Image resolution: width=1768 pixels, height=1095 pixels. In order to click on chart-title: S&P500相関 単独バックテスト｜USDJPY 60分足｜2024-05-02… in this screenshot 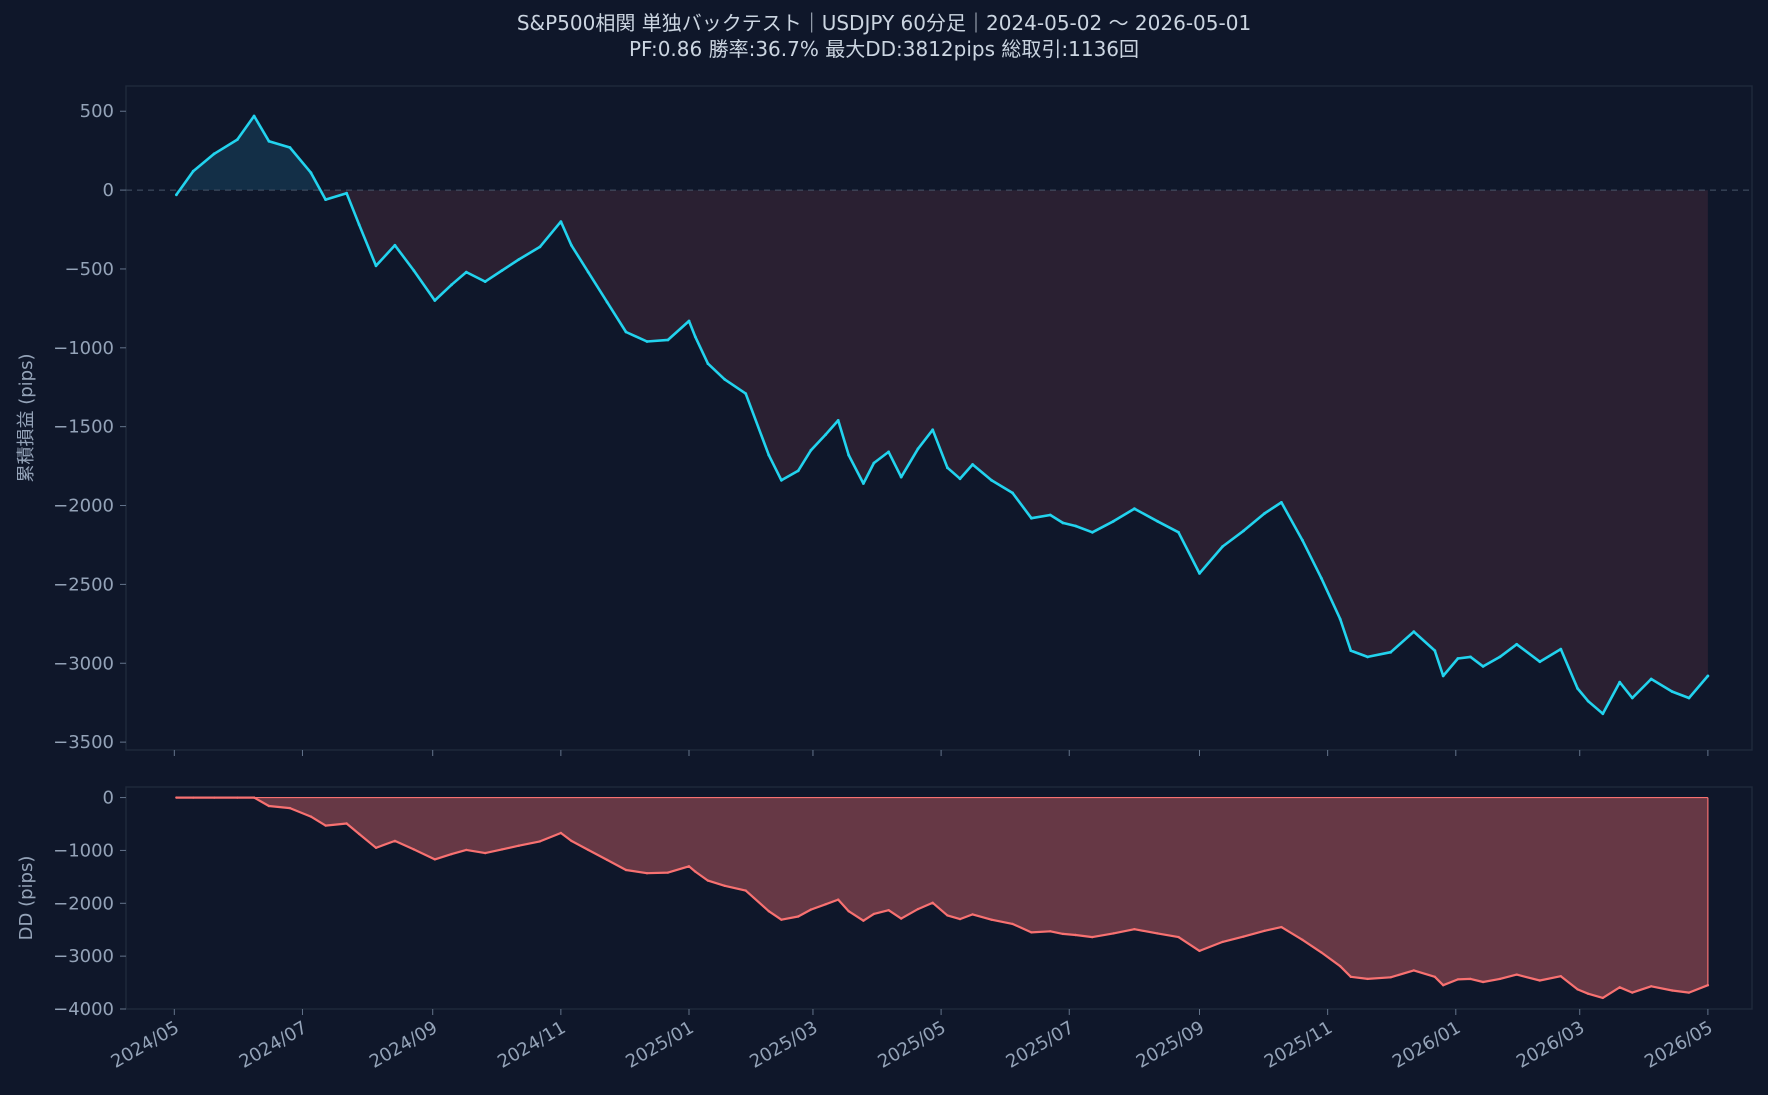, I will do `click(884, 23)`.